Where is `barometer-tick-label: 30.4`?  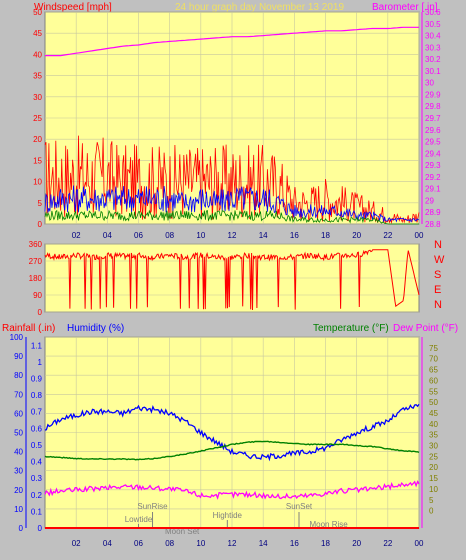 barometer-tick-label: 30.4 is located at coordinates (433, 36).